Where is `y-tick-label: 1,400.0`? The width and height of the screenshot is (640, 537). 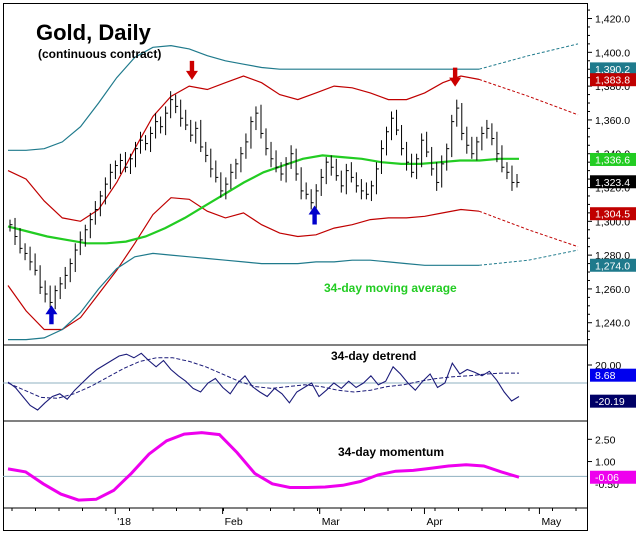
y-tick-label: 1,400.0 is located at coordinates (612, 53).